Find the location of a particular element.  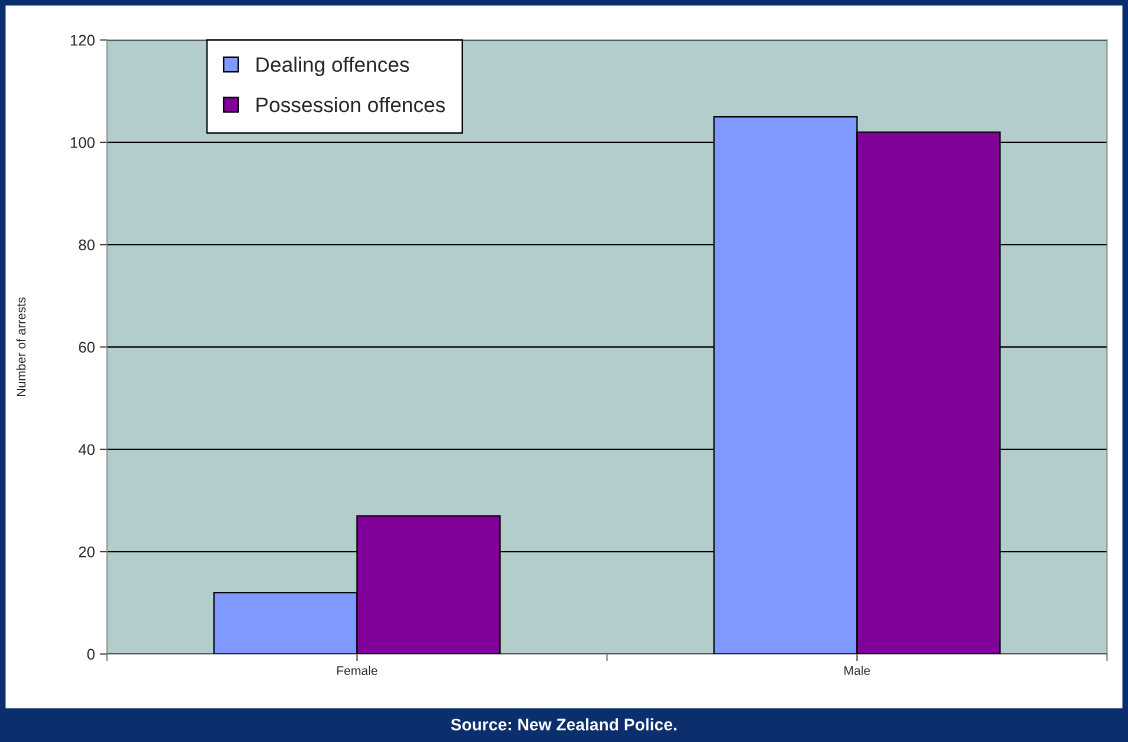

y-tick-label: 0 is located at coordinates (91, 654).